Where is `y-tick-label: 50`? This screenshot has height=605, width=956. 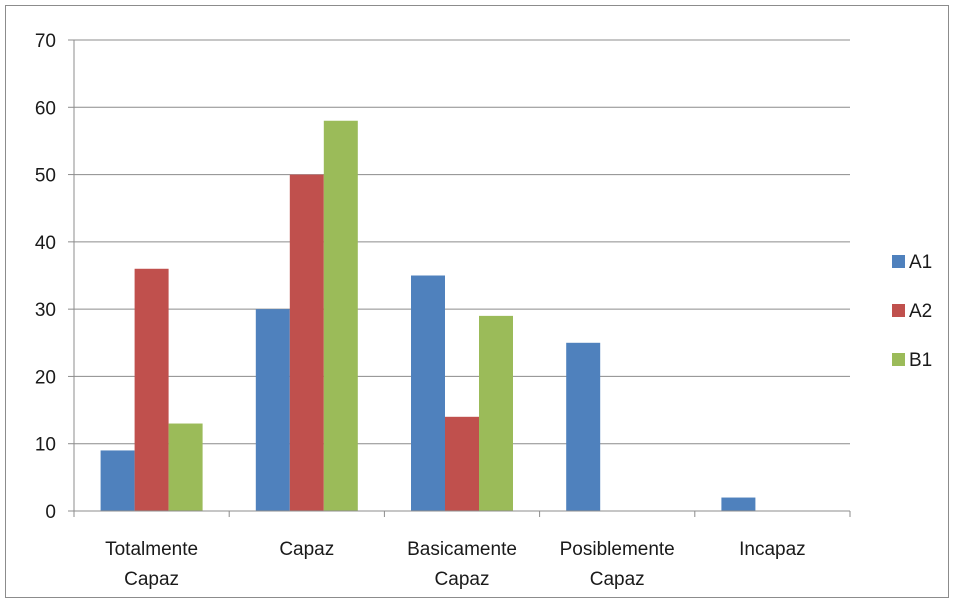 y-tick-label: 50 is located at coordinates (45, 176).